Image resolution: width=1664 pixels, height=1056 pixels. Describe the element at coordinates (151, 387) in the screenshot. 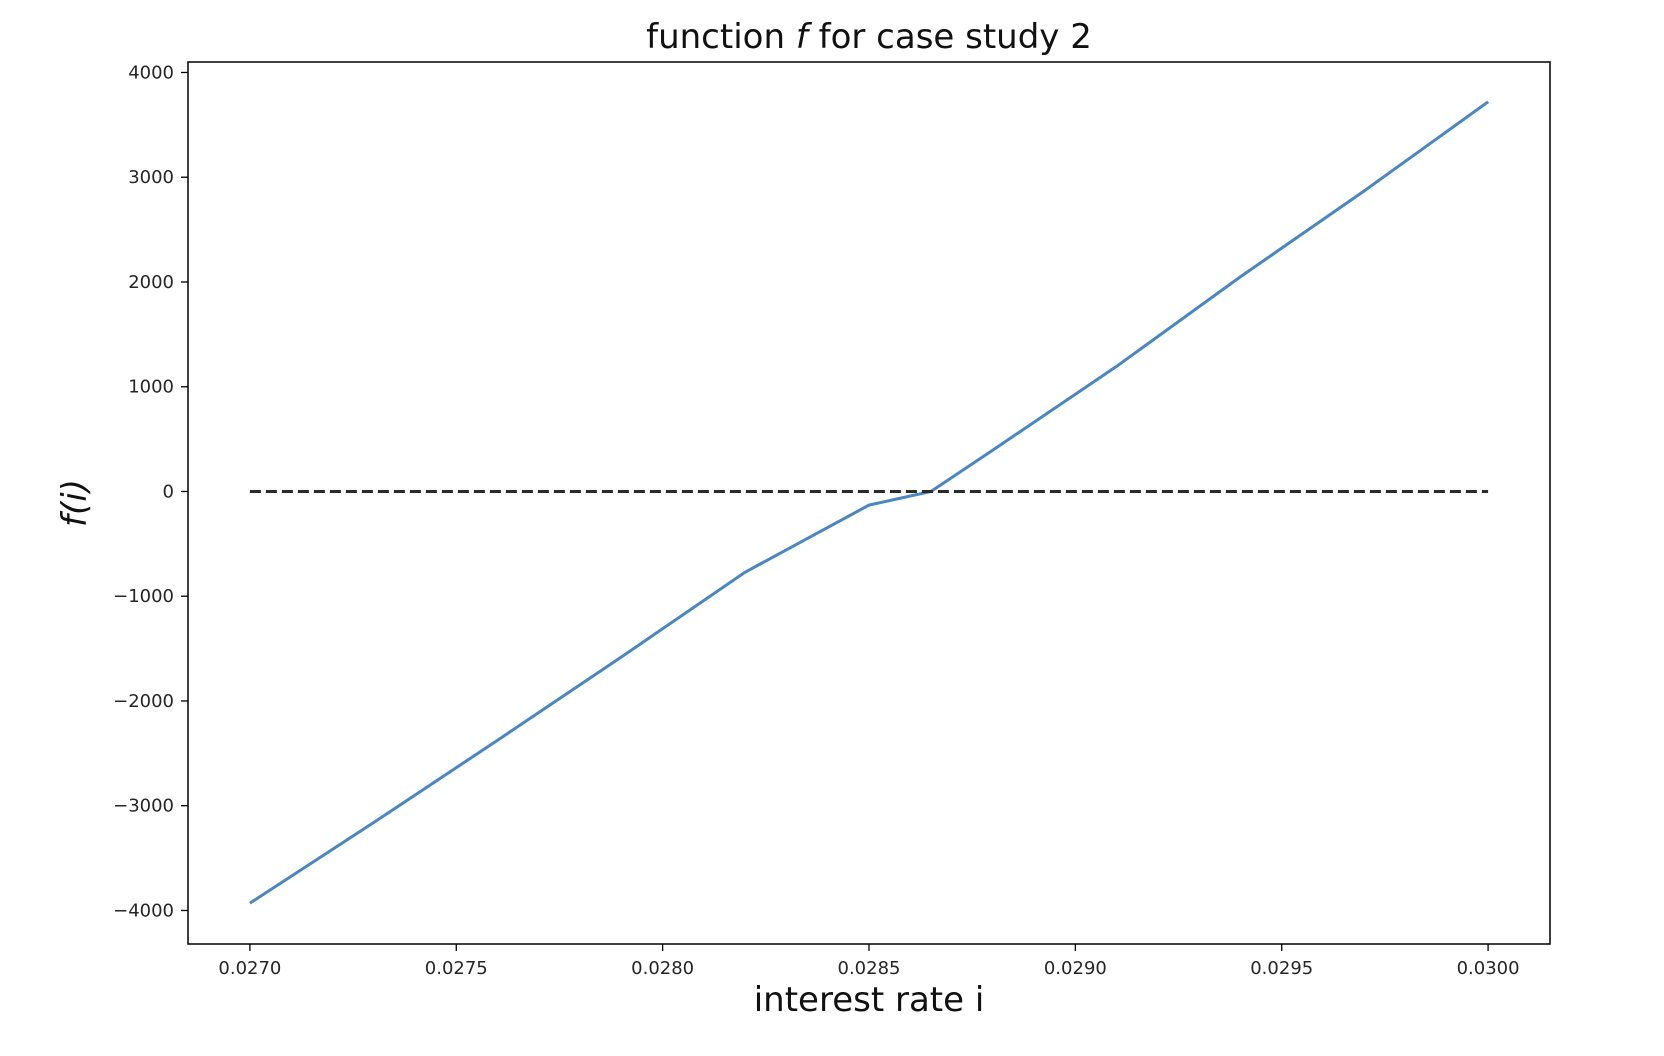

I see `y-tick-label: 1000` at that location.